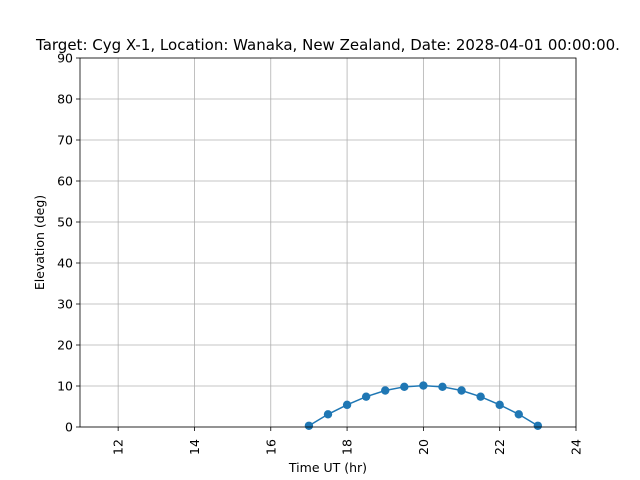  Describe the element at coordinates (347, 447) in the screenshot. I see `x-tick-label: 18` at that location.